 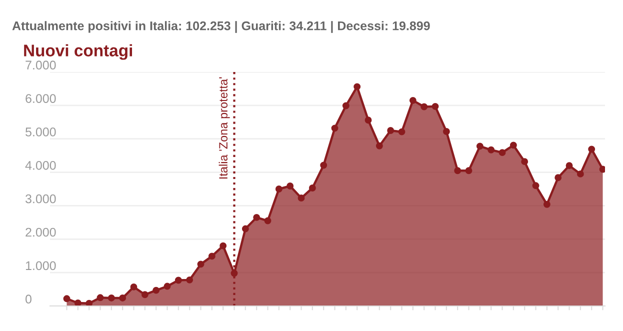 I want to click on annotation: Italia 'Zona protetta', so click(x=224, y=128).